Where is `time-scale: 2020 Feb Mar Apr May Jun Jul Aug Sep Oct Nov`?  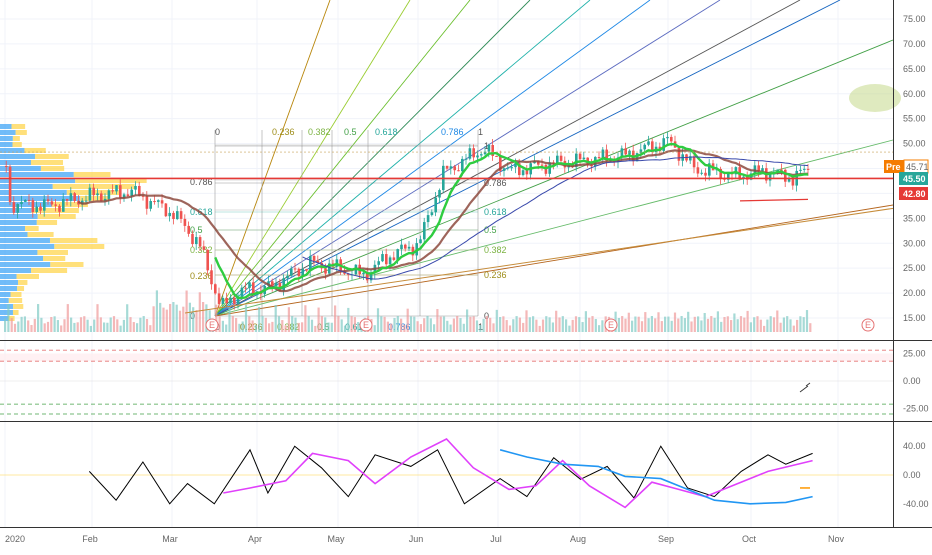
time-scale: 2020 Feb Mar Apr May Jun Jul Aug Sep Oct Nov is located at coordinates (424, 539).